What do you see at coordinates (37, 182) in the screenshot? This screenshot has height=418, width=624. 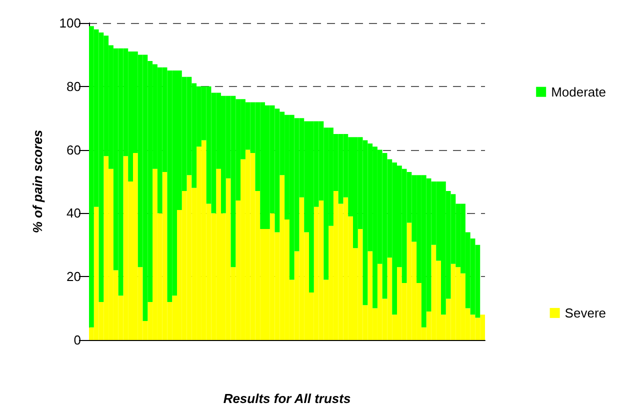 I see `y-axis-title: % of pain scores` at bounding box center [37, 182].